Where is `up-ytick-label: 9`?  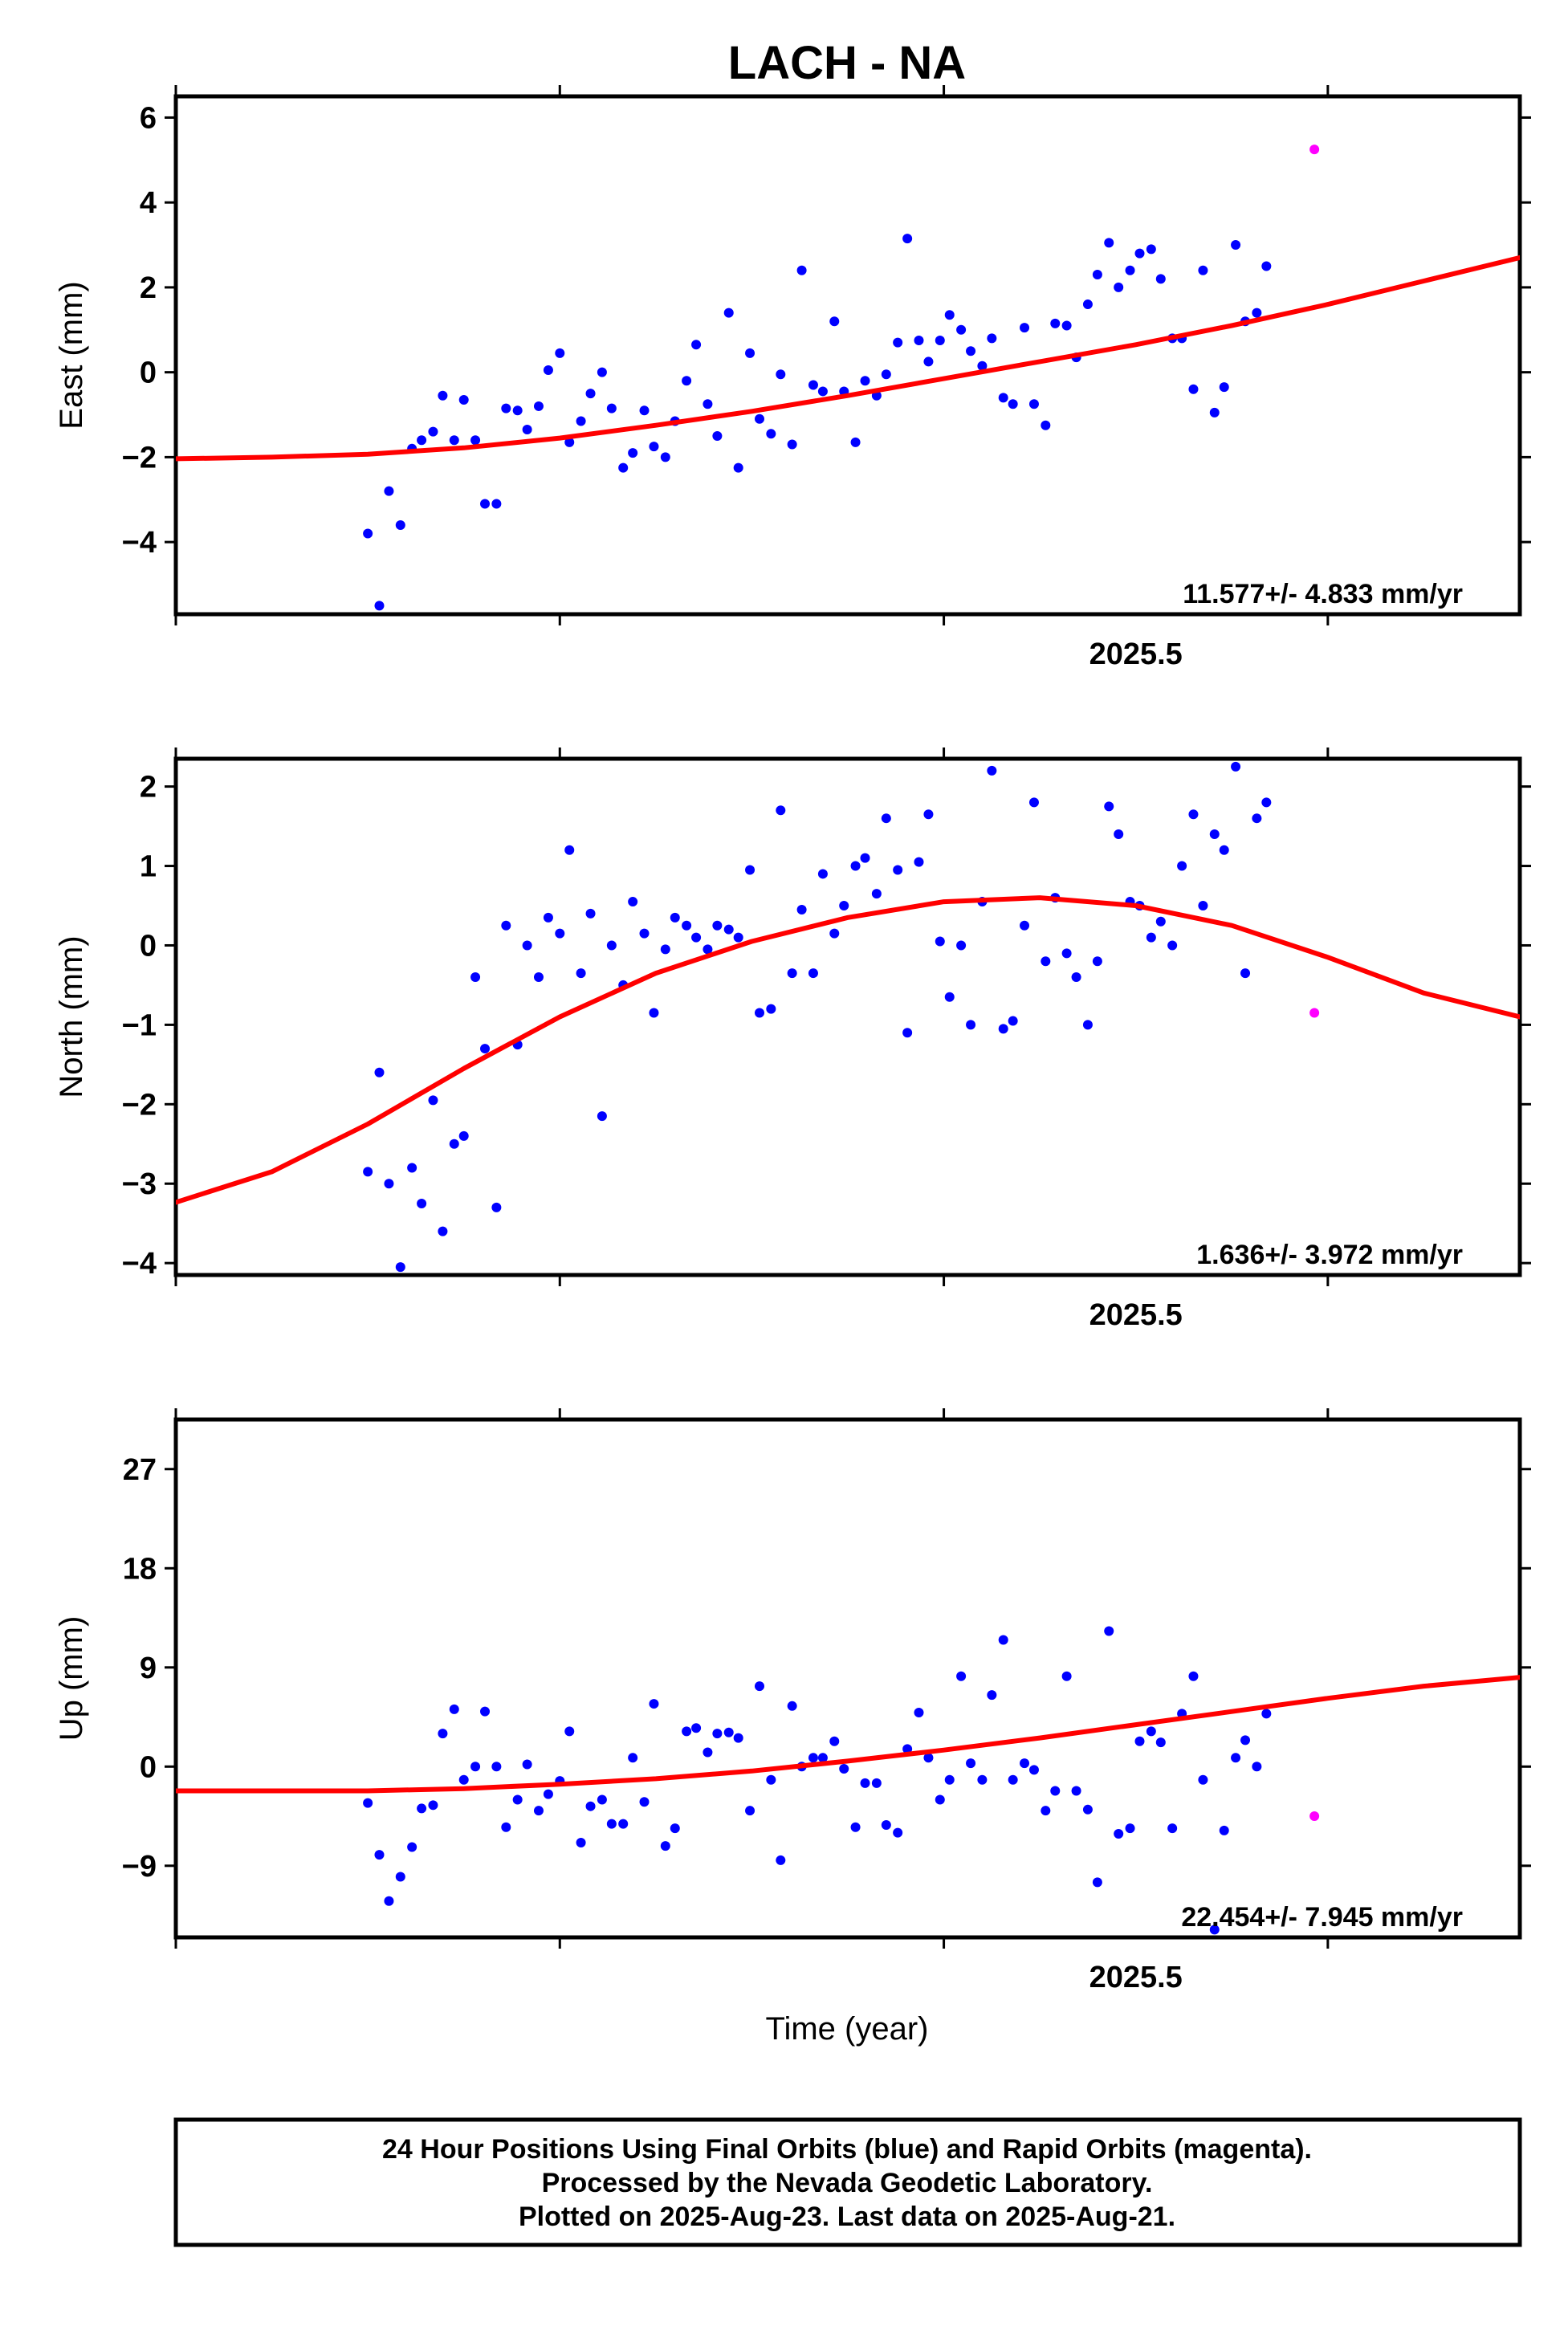 up-ytick-label: 9 is located at coordinates (148, 1668).